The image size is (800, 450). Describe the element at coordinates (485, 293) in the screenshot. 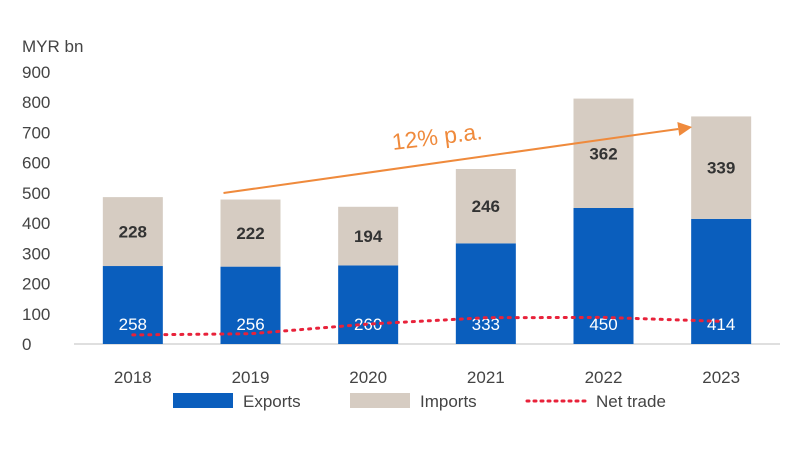

I see `bar-exports-2021` at that location.